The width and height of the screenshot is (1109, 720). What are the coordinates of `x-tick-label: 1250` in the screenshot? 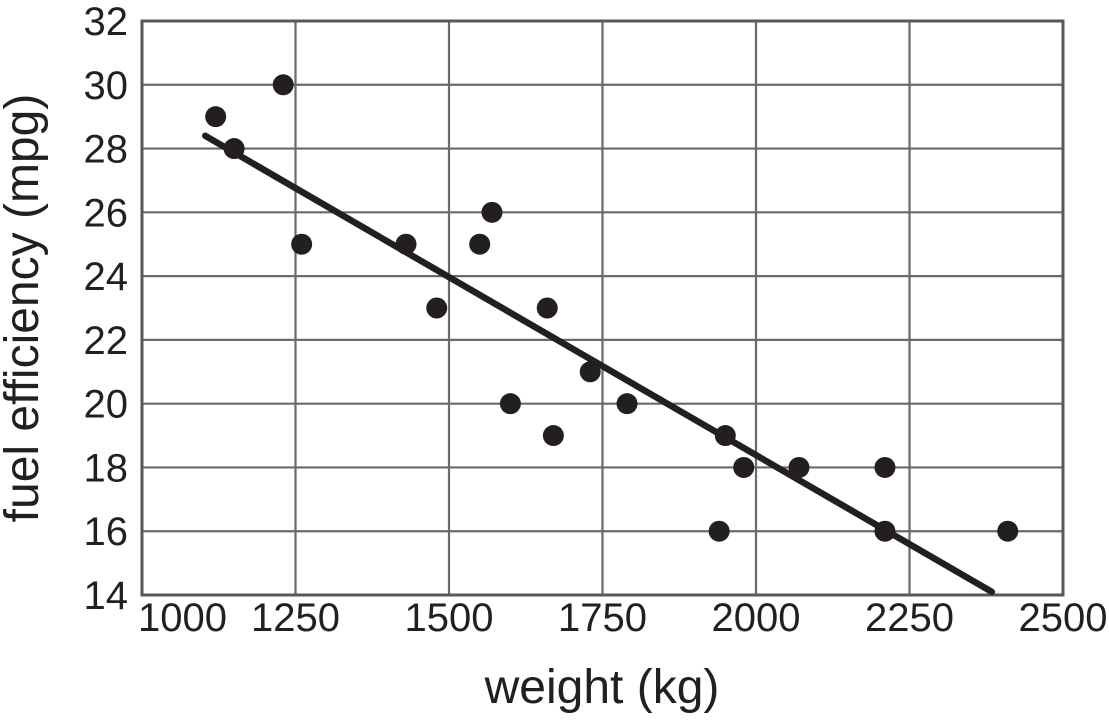 It's located at (295, 618).